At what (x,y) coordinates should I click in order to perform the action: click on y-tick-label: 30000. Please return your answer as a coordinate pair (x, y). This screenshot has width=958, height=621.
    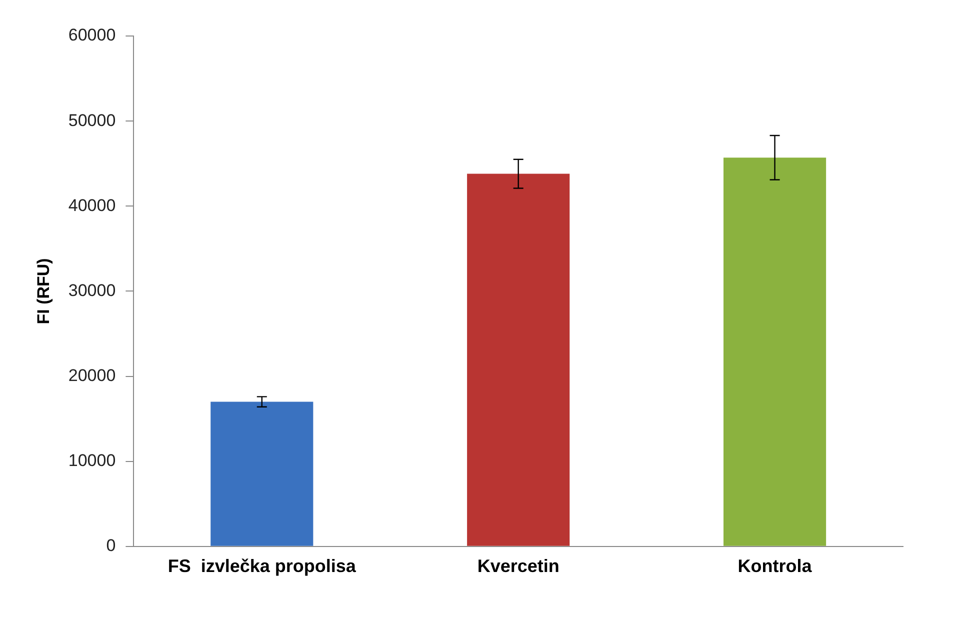
    Looking at the image, I should click on (92, 290).